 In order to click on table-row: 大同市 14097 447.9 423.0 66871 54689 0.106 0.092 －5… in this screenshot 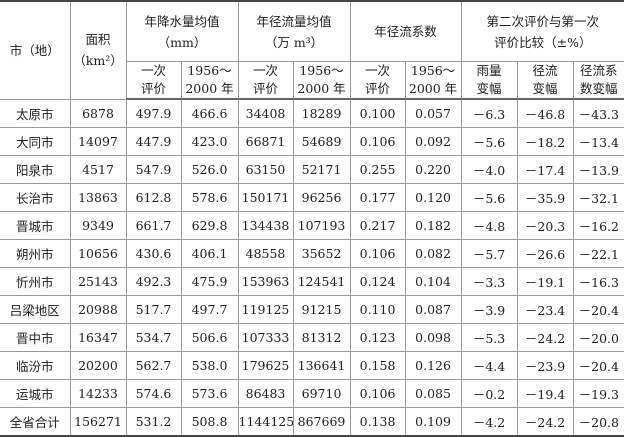, I will do `click(312, 141)`.